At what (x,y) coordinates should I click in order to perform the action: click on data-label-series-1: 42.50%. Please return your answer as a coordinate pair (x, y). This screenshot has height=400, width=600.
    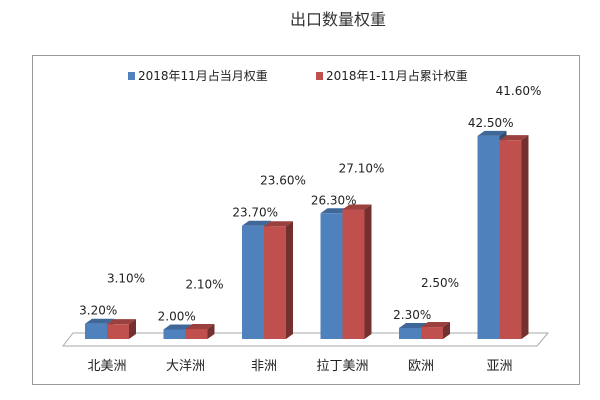
    Looking at the image, I should click on (491, 123).